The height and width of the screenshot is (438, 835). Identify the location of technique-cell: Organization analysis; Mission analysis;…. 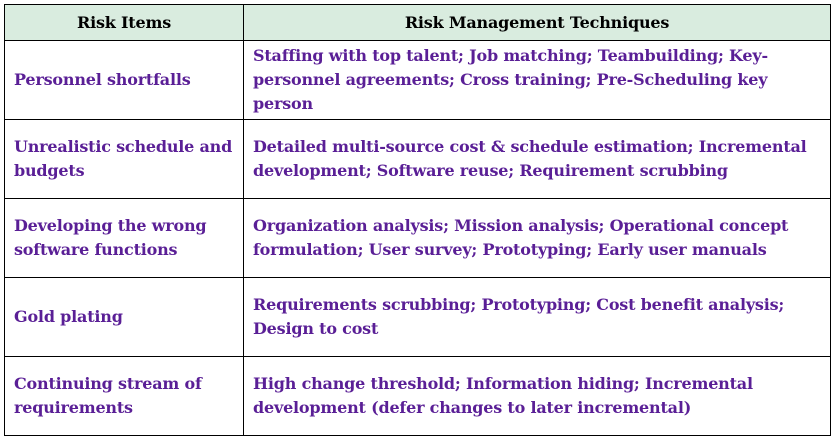
(537, 238).